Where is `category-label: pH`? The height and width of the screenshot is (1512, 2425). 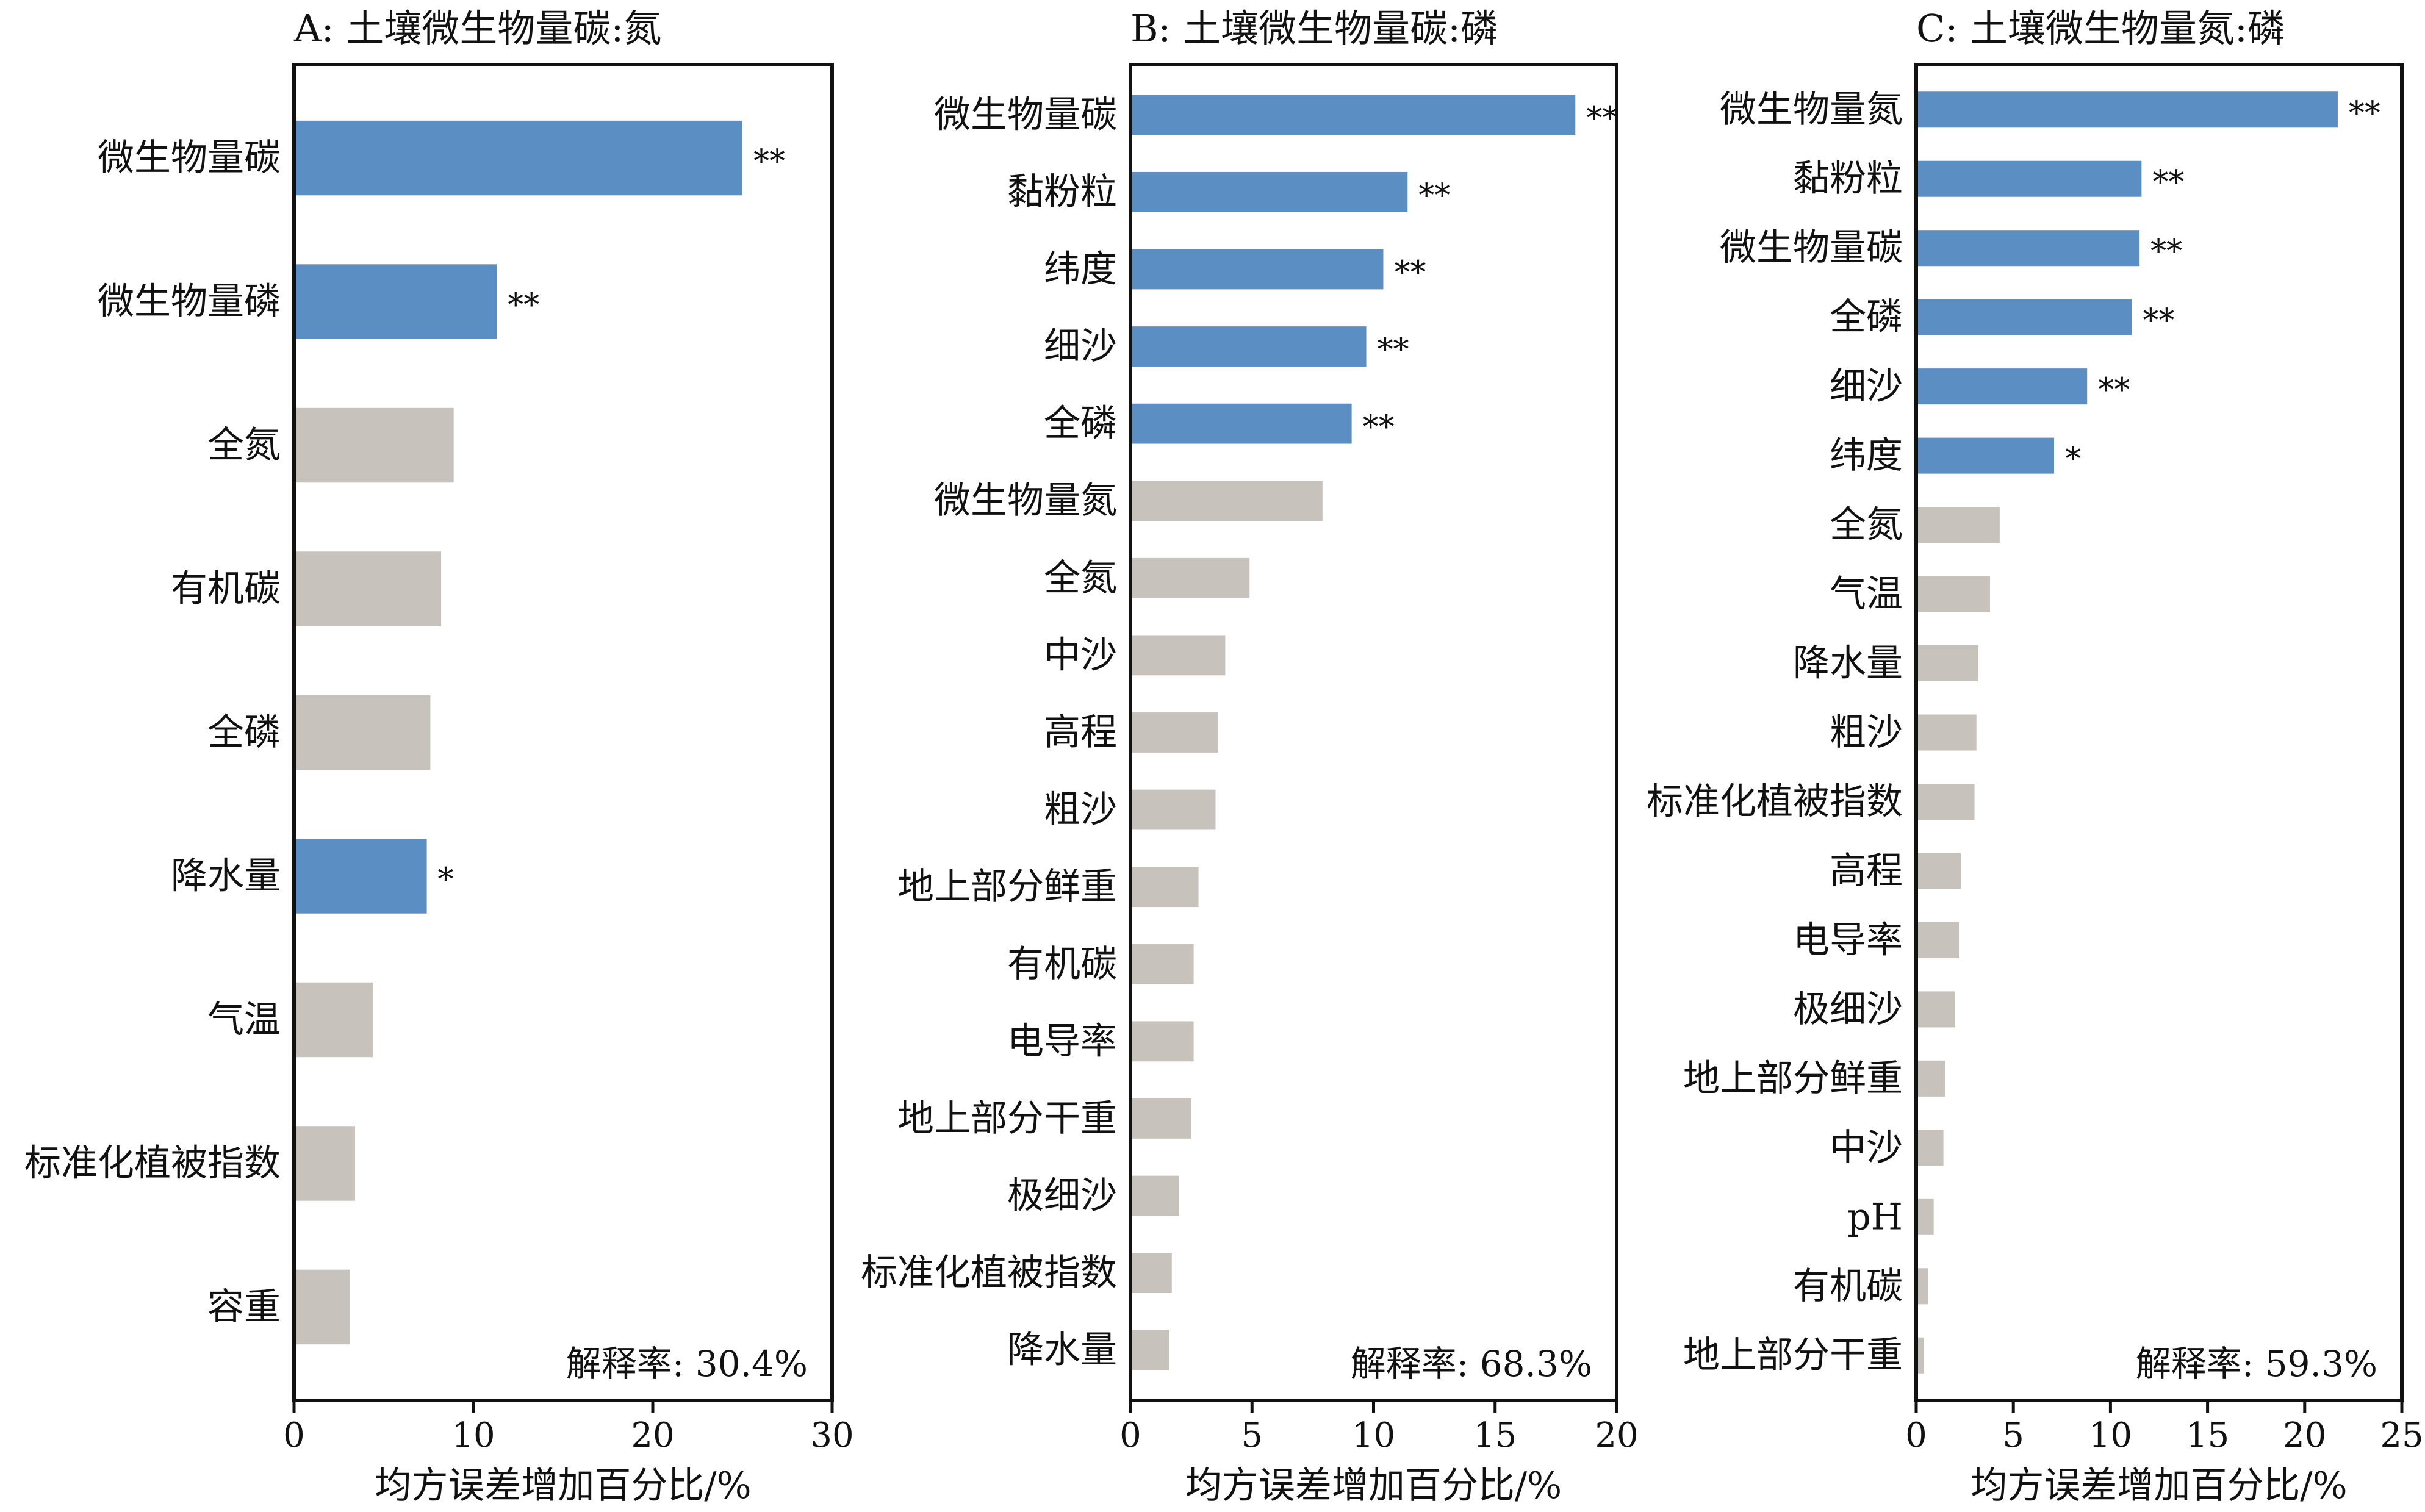
category-label: pH is located at coordinates (1875, 1216).